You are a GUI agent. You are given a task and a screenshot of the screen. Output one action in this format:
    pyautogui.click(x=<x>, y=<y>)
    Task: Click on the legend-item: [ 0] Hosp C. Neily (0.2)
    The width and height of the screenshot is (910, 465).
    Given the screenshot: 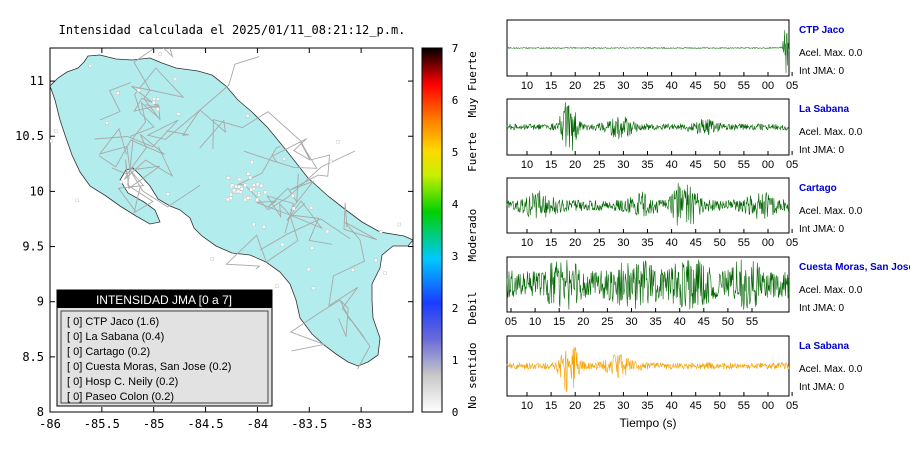 What is the action you would take?
    pyautogui.click(x=122, y=382)
    